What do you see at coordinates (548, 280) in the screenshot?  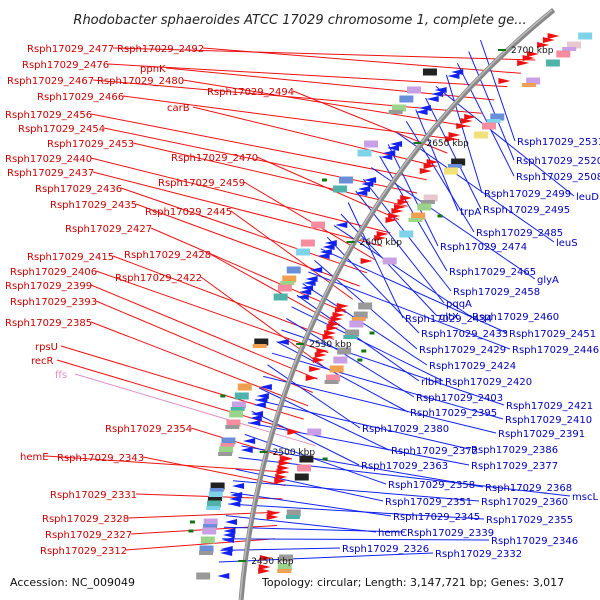 I see `gene-label: glyA` at bounding box center [548, 280].